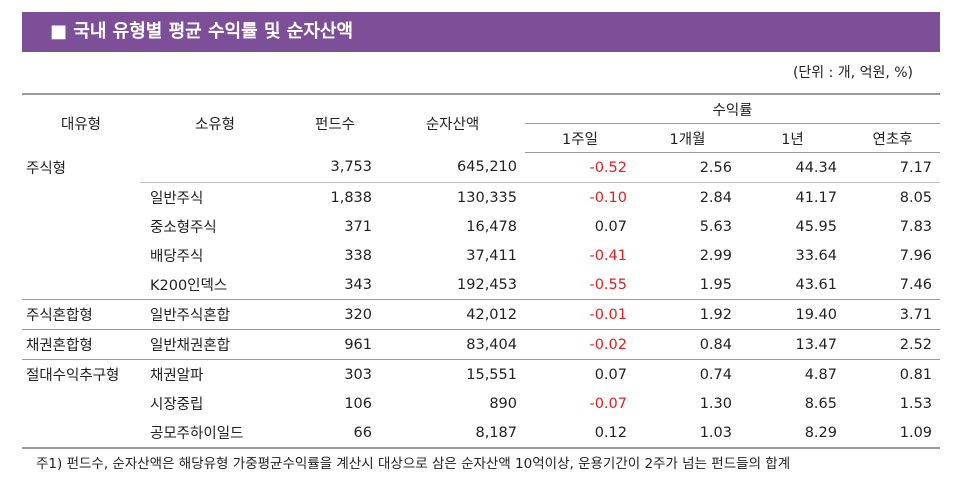 Image resolution: width=955 pixels, height=481 pixels. I want to click on return-ytd: 3.71, so click(893, 314).